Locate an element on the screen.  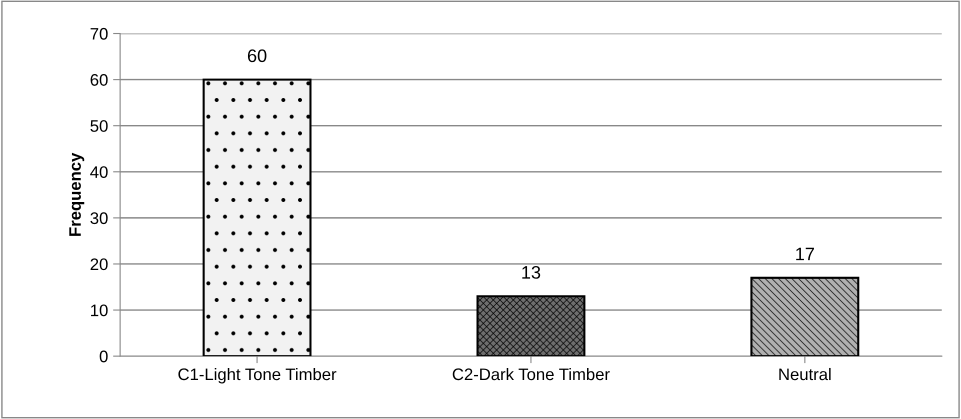
x-tick-label: Neutral is located at coordinates (805, 374).